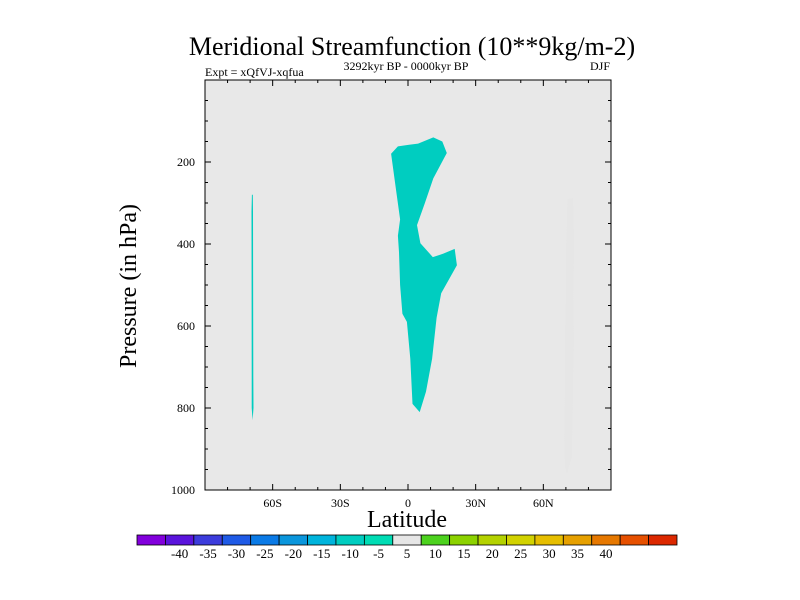 The image size is (800, 600). What do you see at coordinates (520, 553) in the screenshot?
I see `colorbar-label: 25` at bounding box center [520, 553].